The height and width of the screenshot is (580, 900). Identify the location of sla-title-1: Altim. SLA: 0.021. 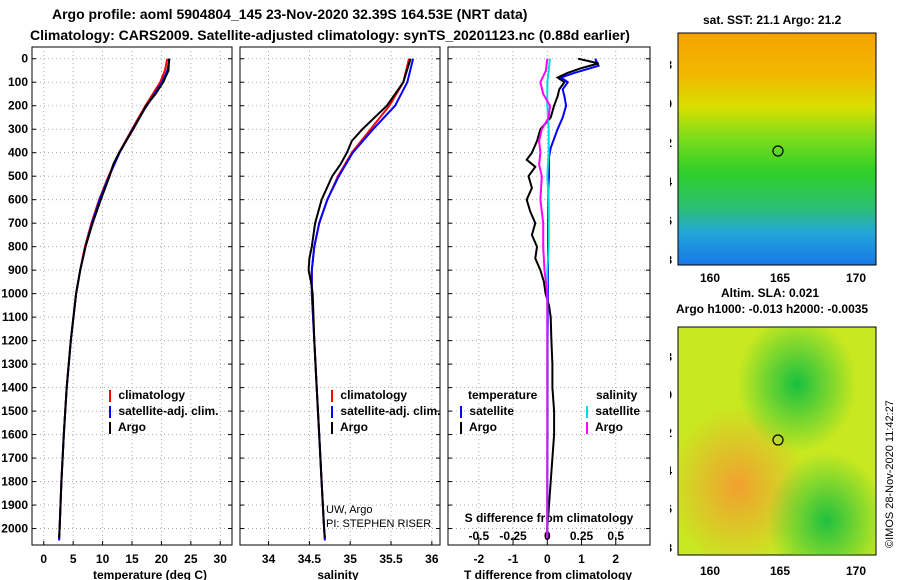
(770, 293).